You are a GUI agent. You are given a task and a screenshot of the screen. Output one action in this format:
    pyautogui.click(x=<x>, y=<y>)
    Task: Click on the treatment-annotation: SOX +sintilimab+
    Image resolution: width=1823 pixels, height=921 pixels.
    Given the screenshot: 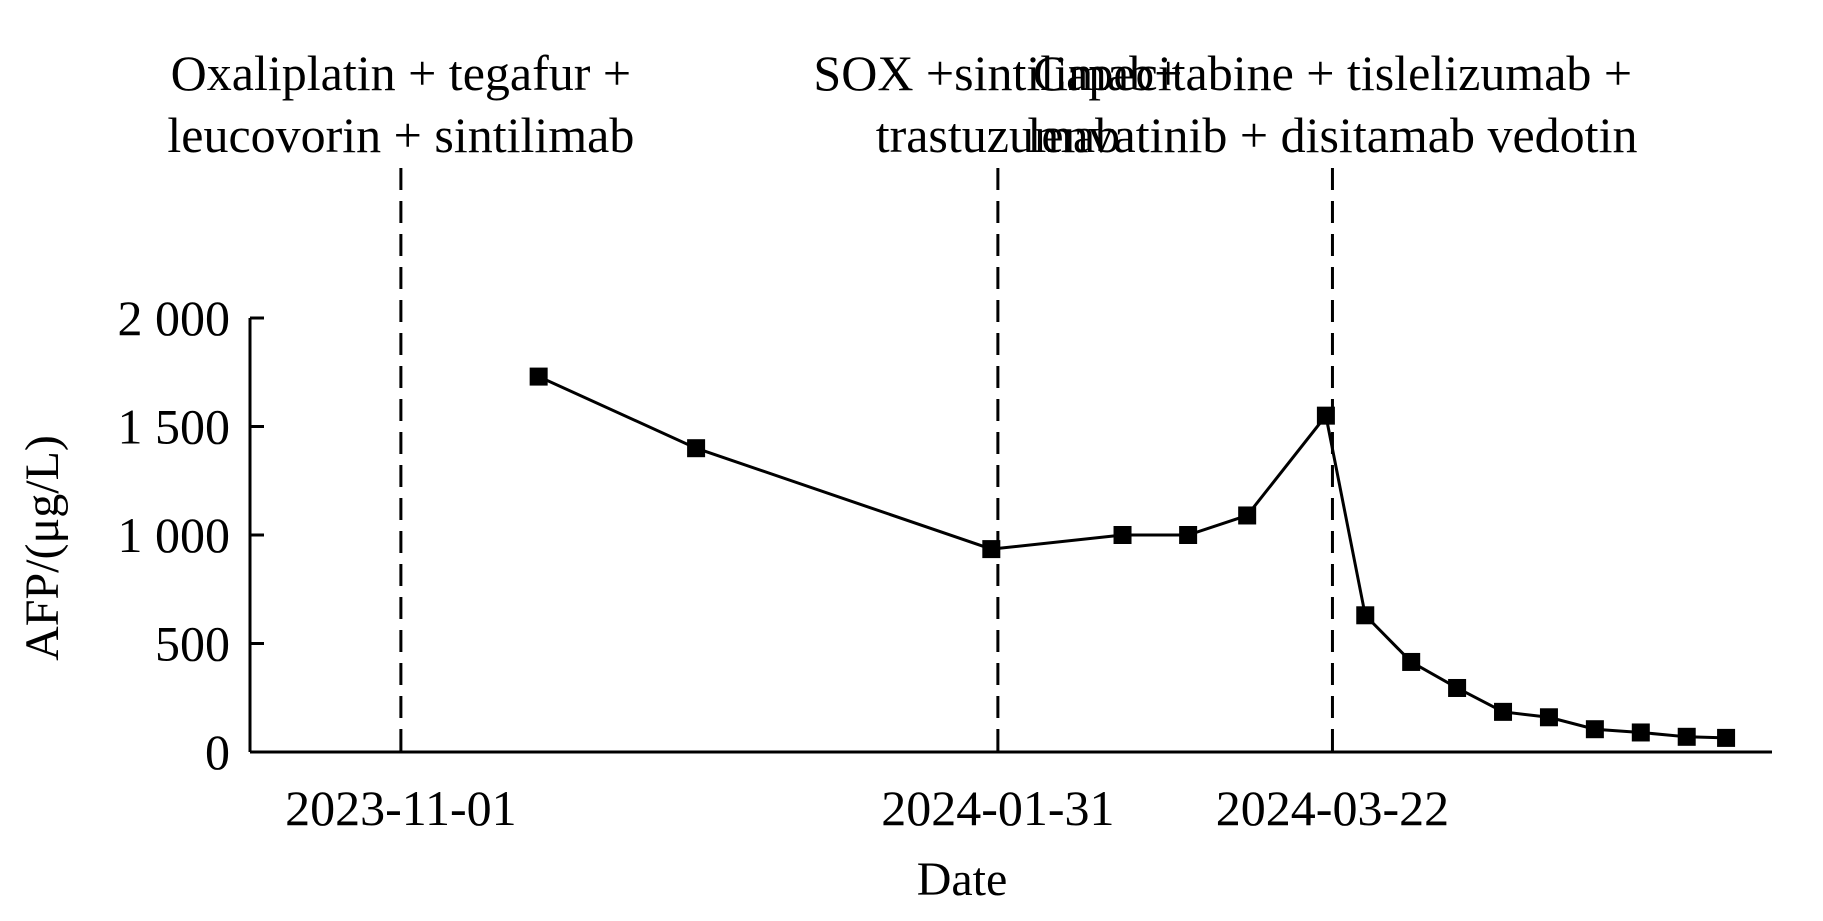 What is the action you would take?
    pyautogui.click(x=997, y=73)
    